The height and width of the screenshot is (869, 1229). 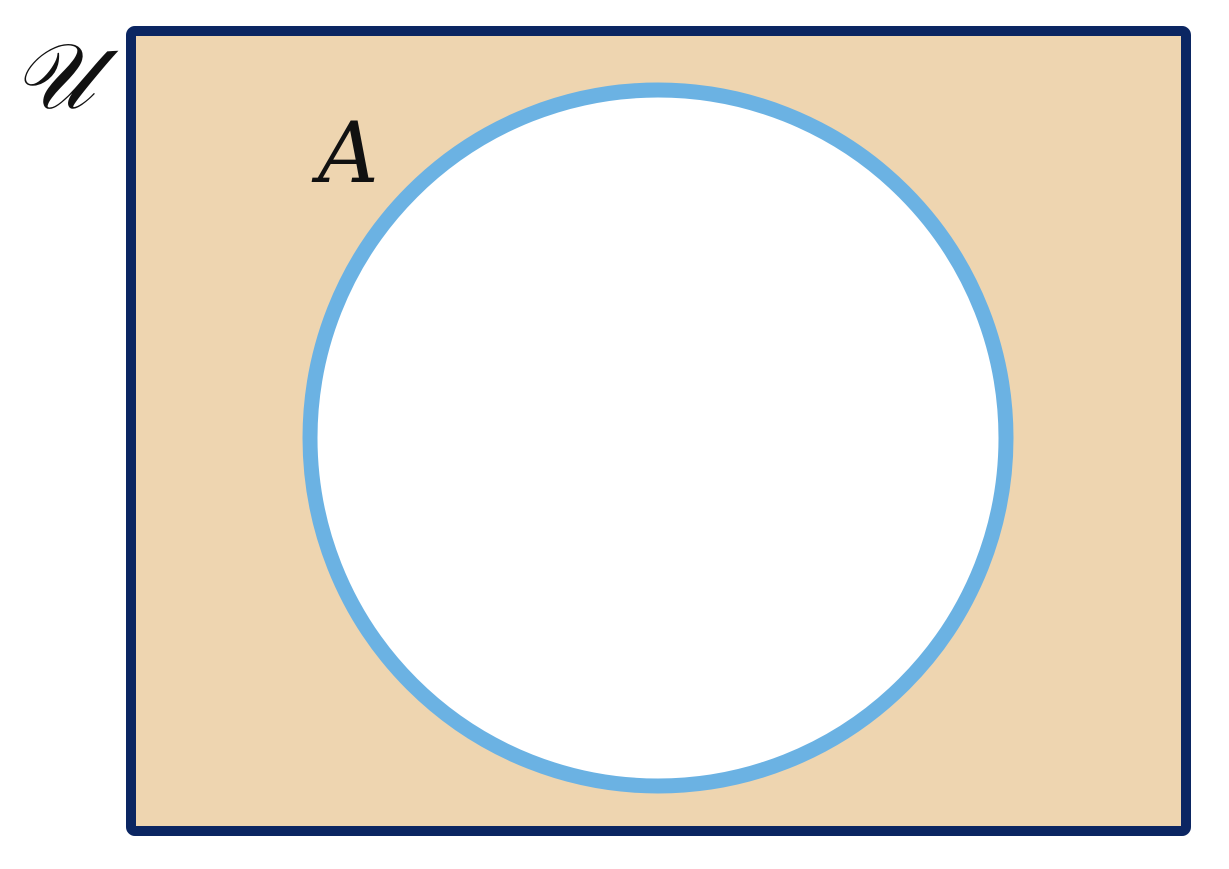 What do you see at coordinates (65, 76) in the screenshot?
I see `universe-label: 𝒰` at bounding box center [65, 76].